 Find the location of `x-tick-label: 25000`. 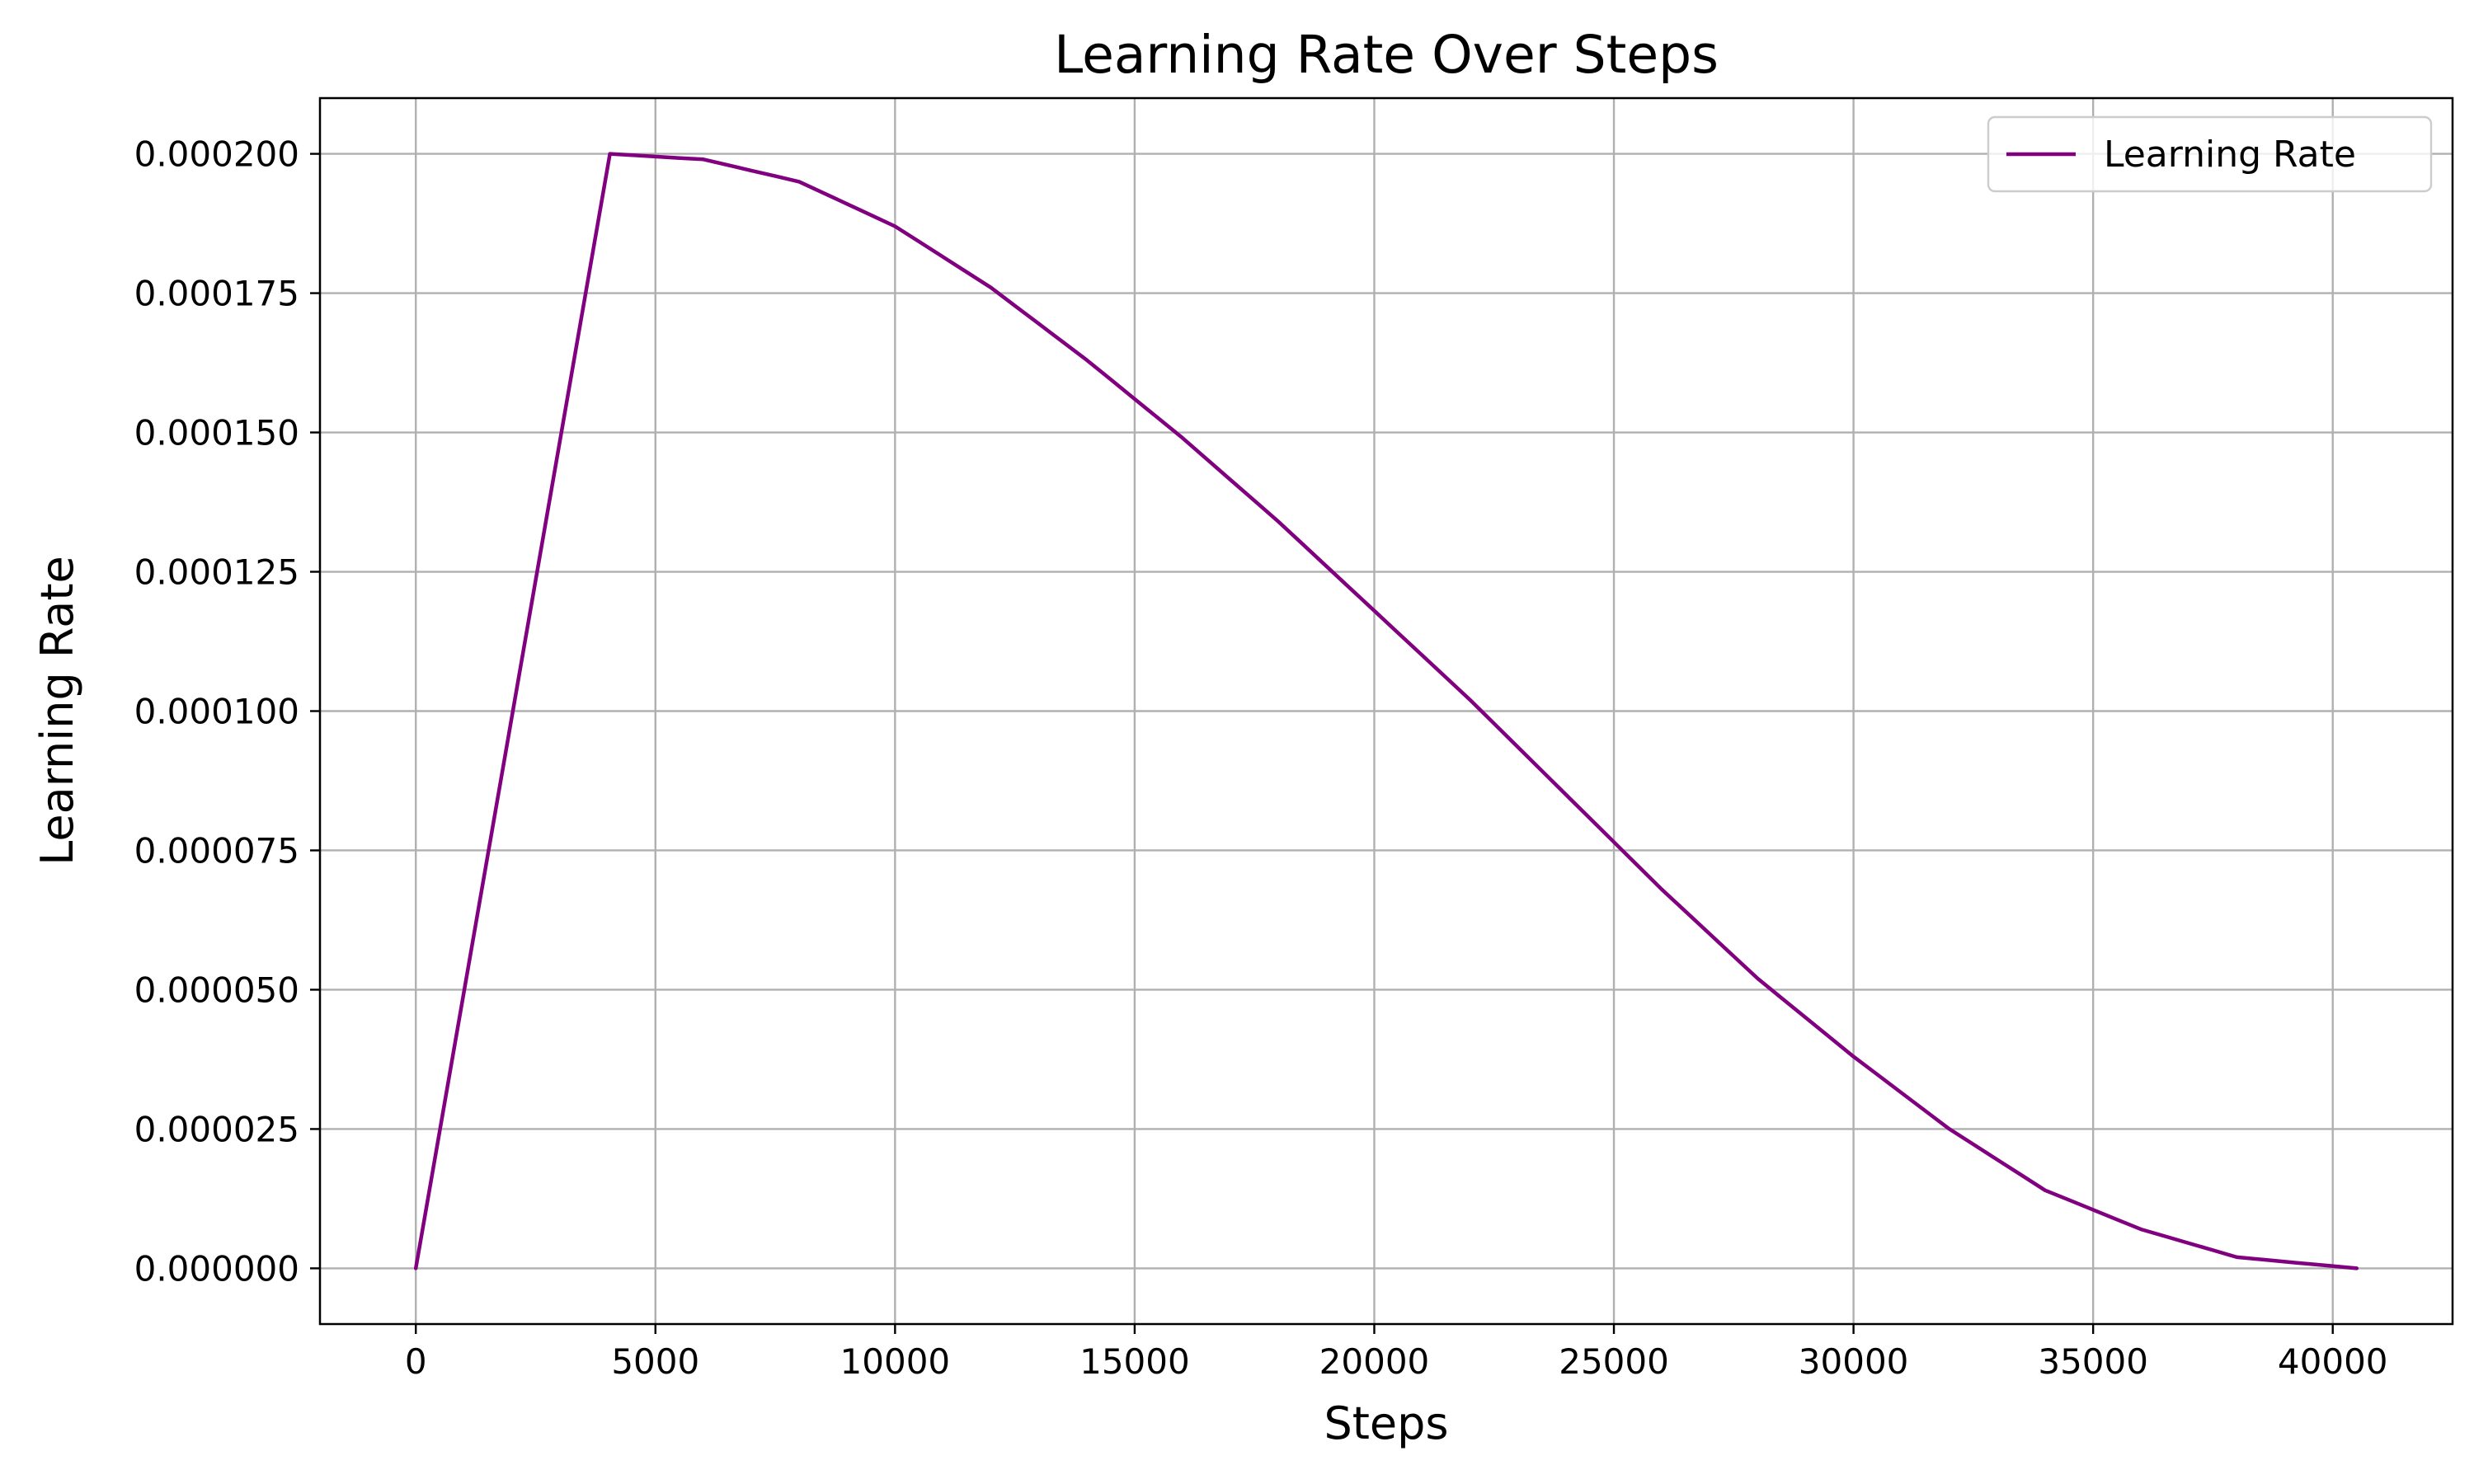

x-tick-label: 25000 is located at coordinates (1614, 1361).